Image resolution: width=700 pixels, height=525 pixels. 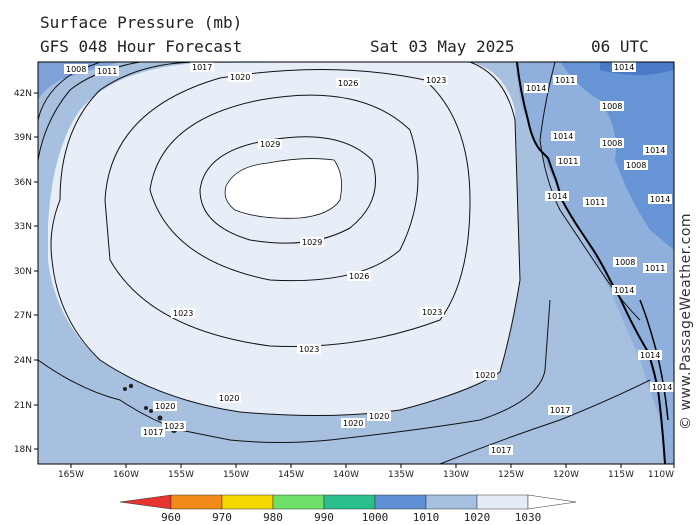 I want to click on pressure-legend: 960 970 980 990 1000 1010 1020 1030, so click(x=348, y=509).